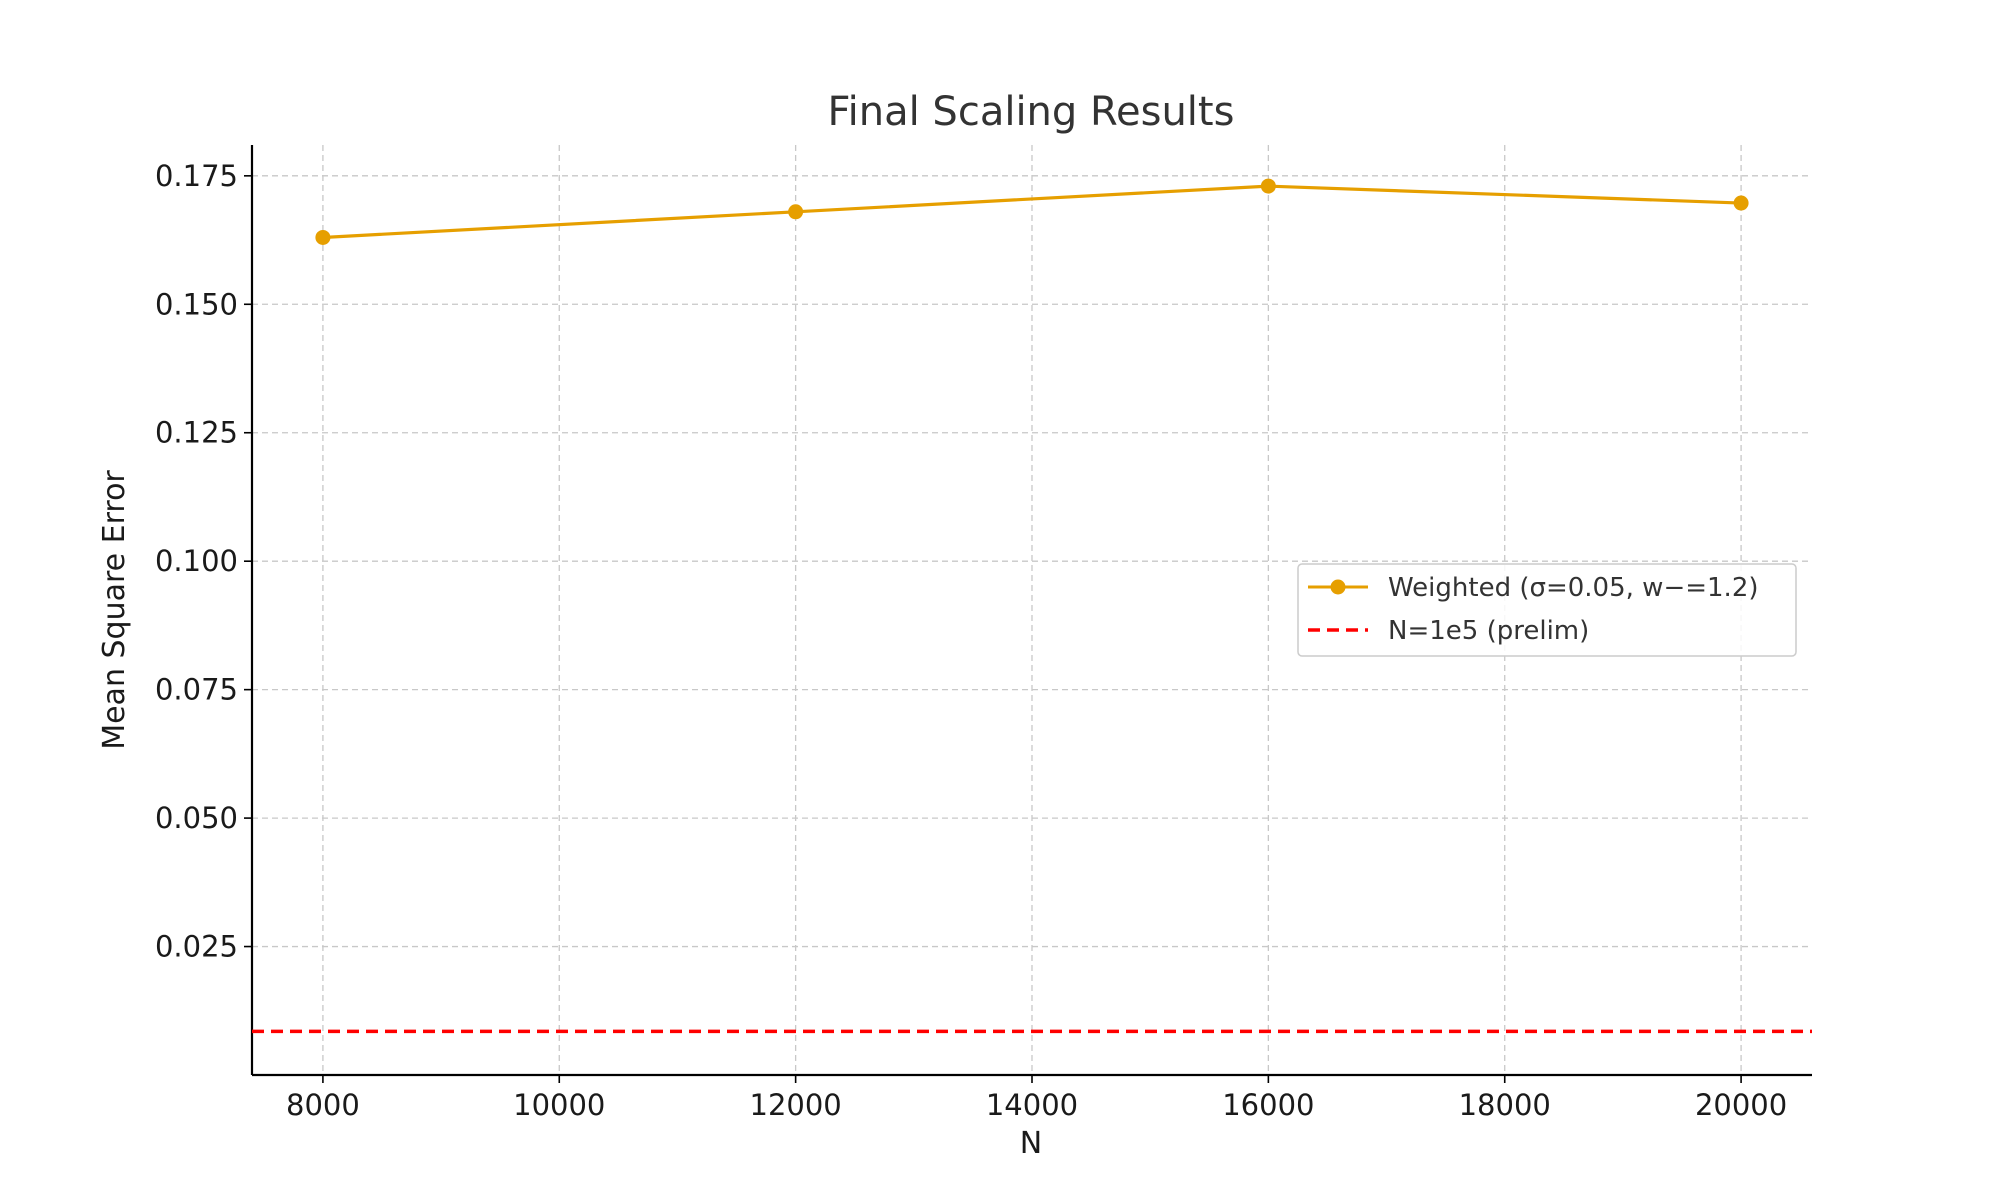 Image resolution: width=2000 pixels, height=1204 pixels. What do you see at coordinates (1573, 588) in the screenshot?
I see `legend-label-weighted: Weighted (σ=0.05, w−=1.2)` at bounding box center [1573, 588].